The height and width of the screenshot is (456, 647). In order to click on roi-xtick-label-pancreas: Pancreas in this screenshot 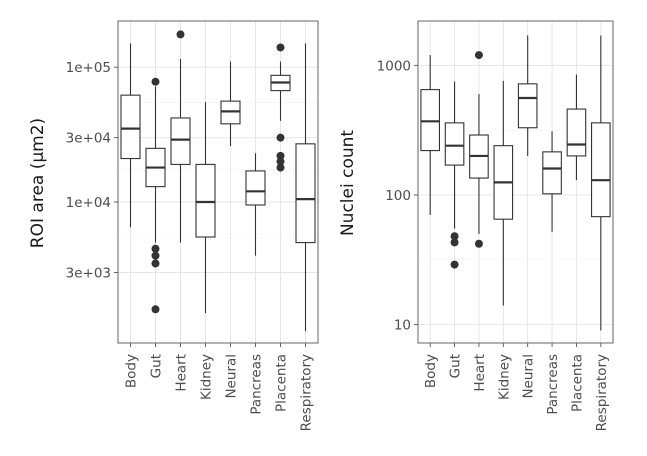, I will do `click(257, 384)`.